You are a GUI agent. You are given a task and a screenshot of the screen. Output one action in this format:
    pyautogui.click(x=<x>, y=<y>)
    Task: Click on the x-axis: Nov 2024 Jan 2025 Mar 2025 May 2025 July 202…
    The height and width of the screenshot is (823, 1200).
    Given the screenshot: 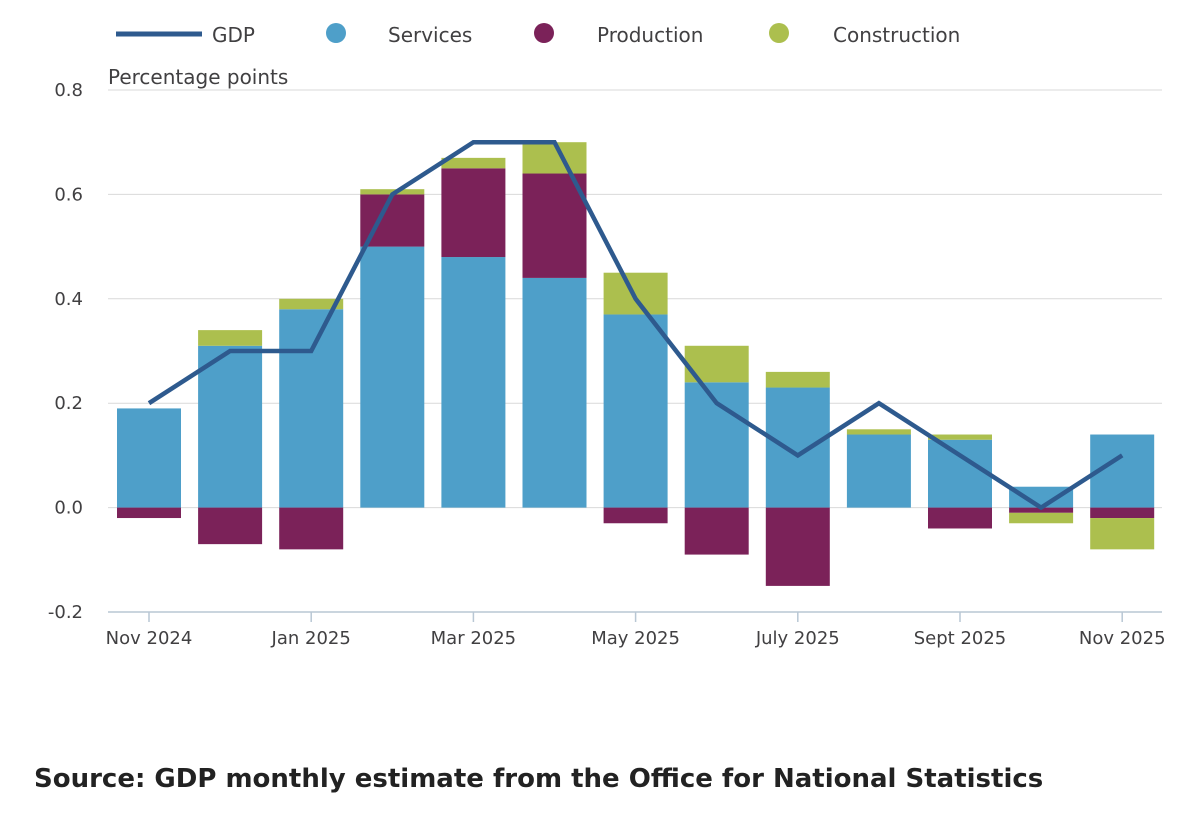 What is the action you would take?
    pyautogui.click(x=636, y=630)
    